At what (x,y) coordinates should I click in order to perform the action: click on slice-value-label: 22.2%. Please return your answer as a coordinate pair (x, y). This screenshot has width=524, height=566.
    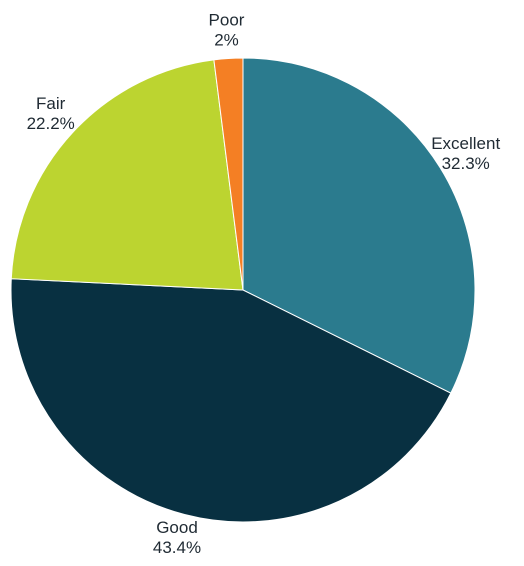
    Looking at the image, I should click on (51, 123).